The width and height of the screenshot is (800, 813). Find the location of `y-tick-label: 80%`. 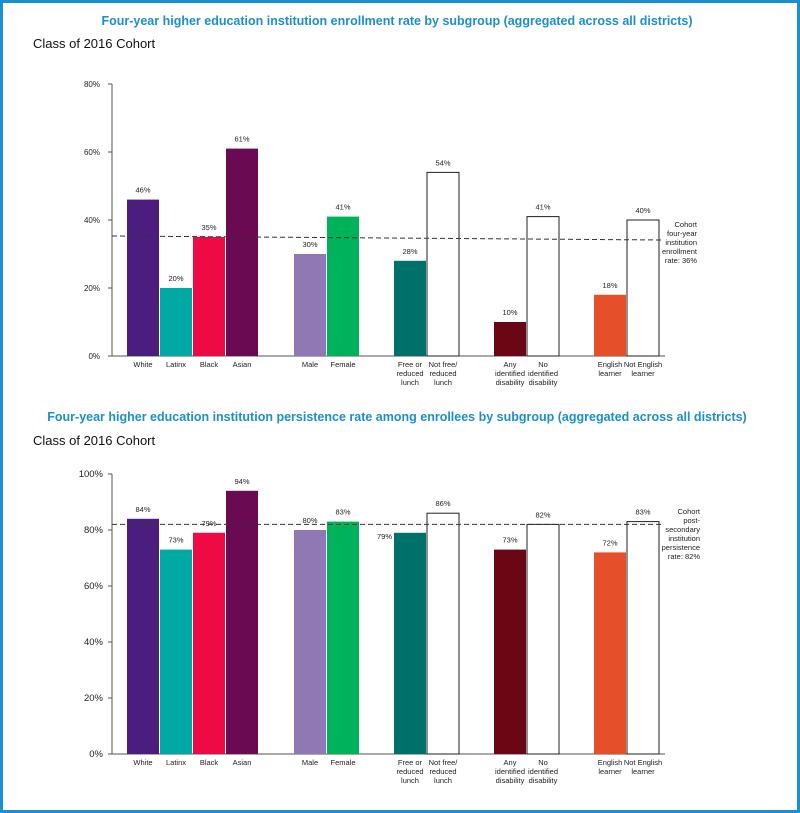

y-tick-label: 80% is located at coordinates (92, 84).